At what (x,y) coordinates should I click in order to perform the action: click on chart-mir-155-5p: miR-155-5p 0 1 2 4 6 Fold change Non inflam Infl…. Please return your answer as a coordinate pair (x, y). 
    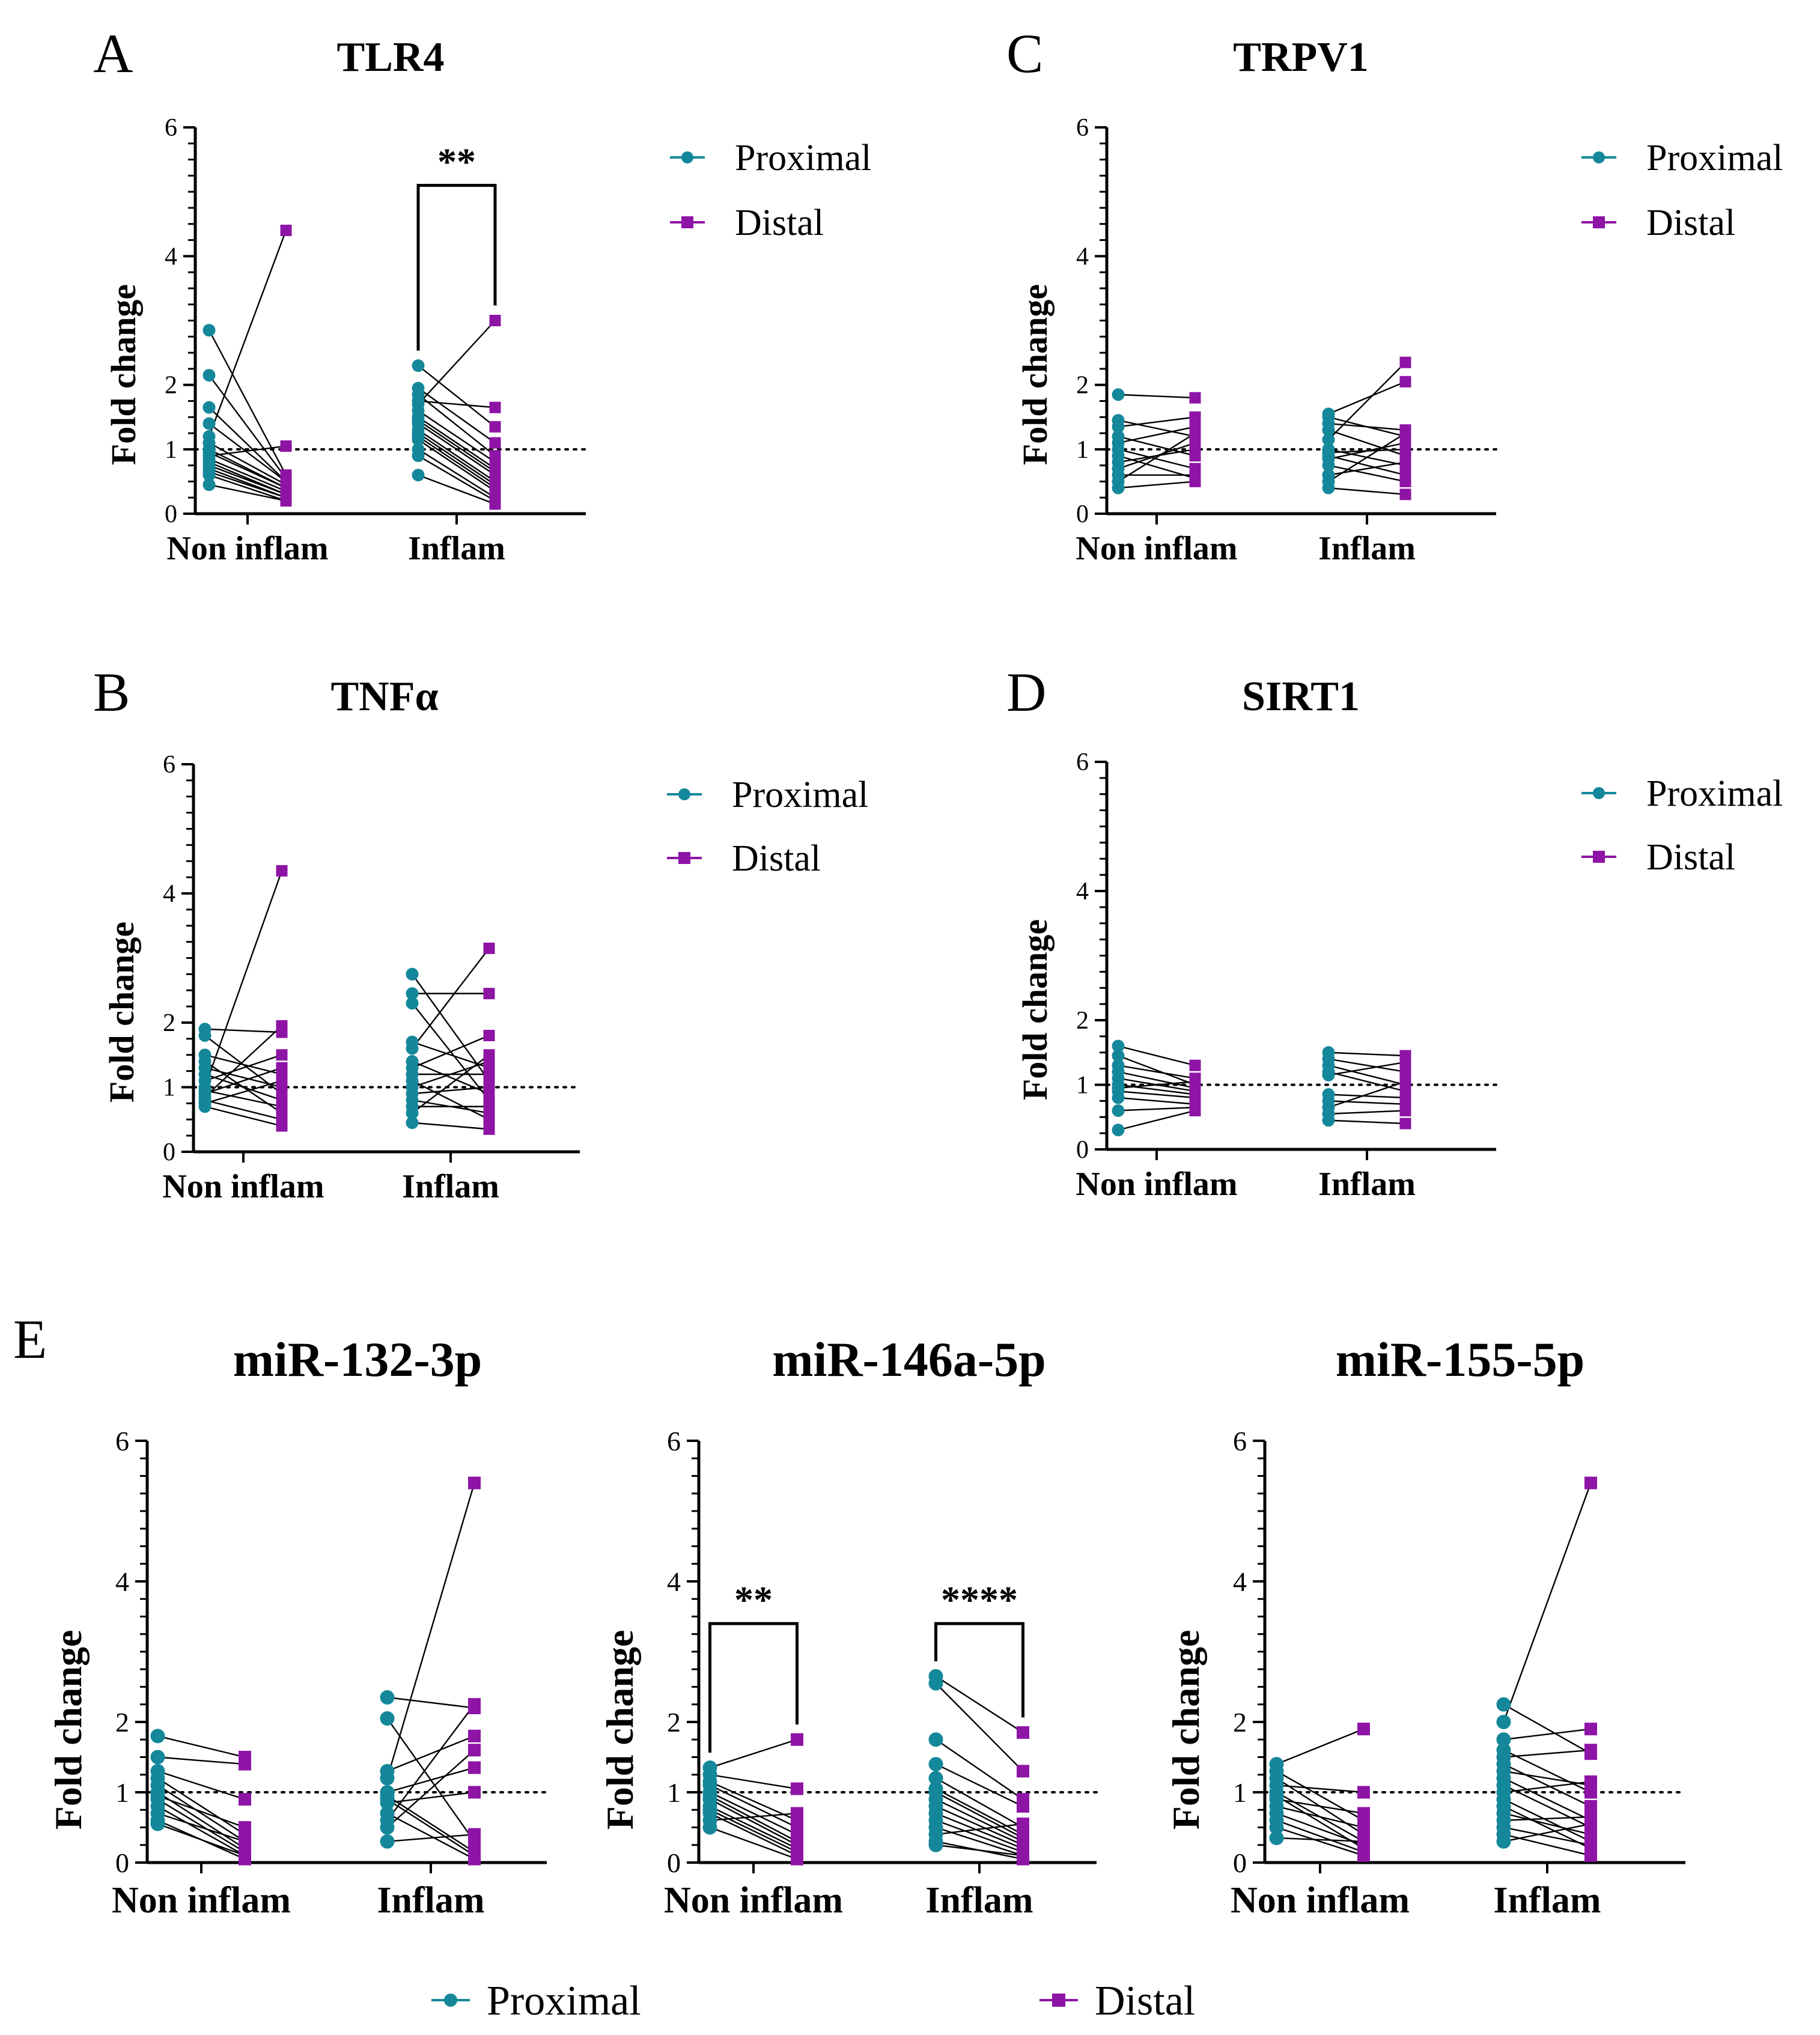
    Looking at the image, I should click on (1425, 1626).